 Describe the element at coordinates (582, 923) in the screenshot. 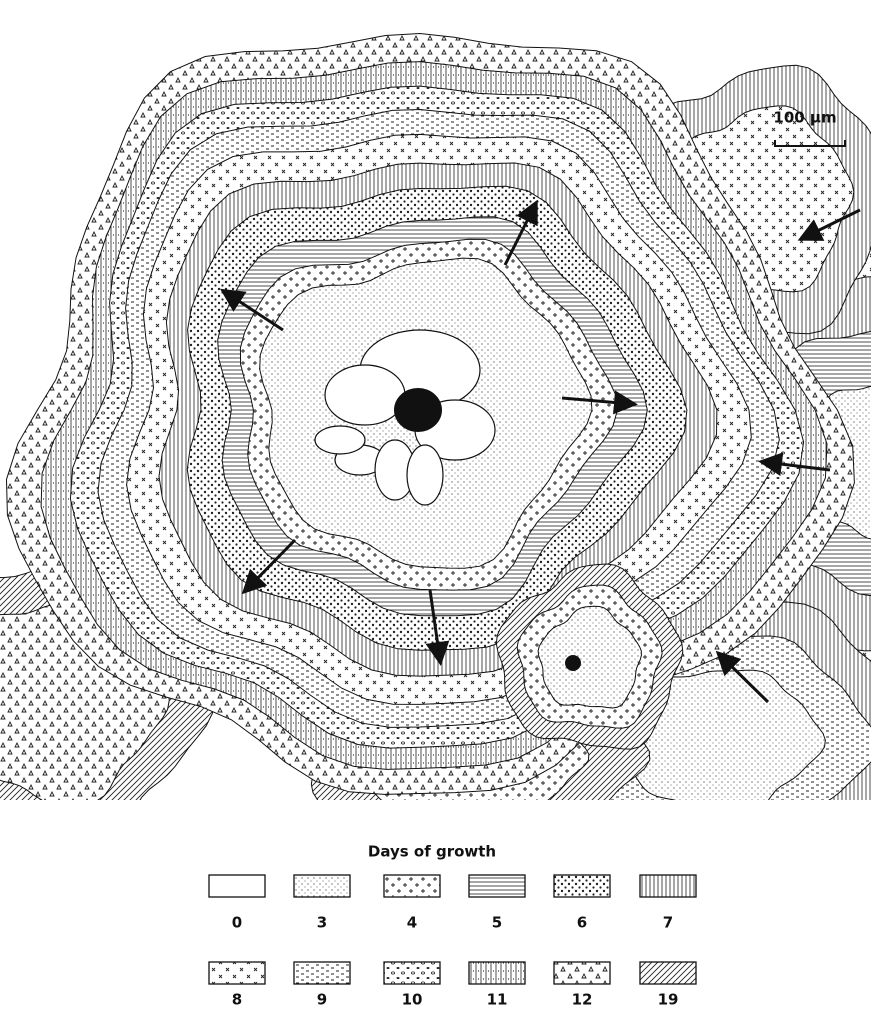

I see `legend-label: 6` at that location.